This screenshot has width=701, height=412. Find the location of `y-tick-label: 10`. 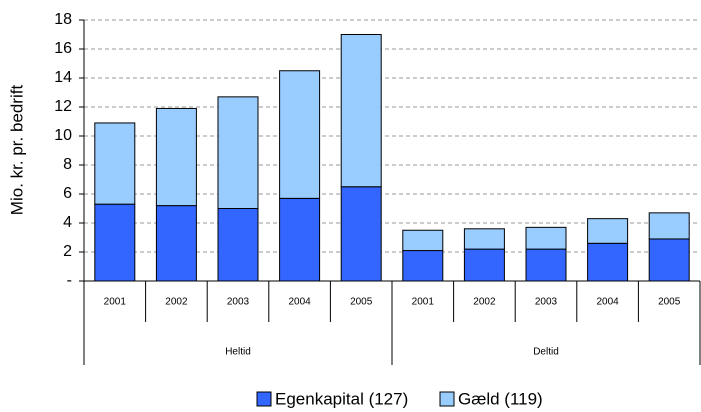

y-tick-label: 10 is located at coordinates (63, 135).